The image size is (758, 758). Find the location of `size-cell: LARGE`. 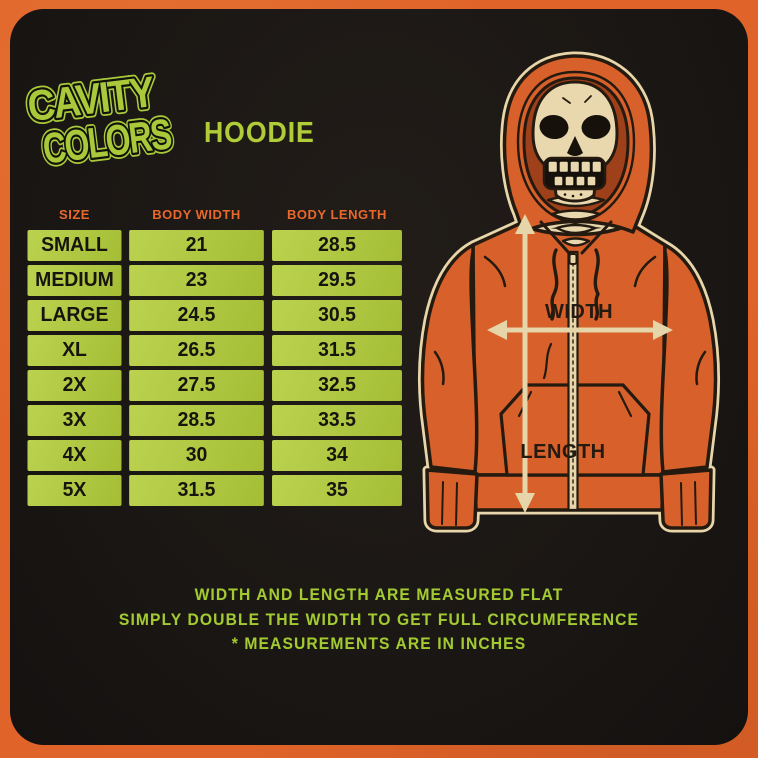

size-cell: LARGE is located at coordinates (74, 315).